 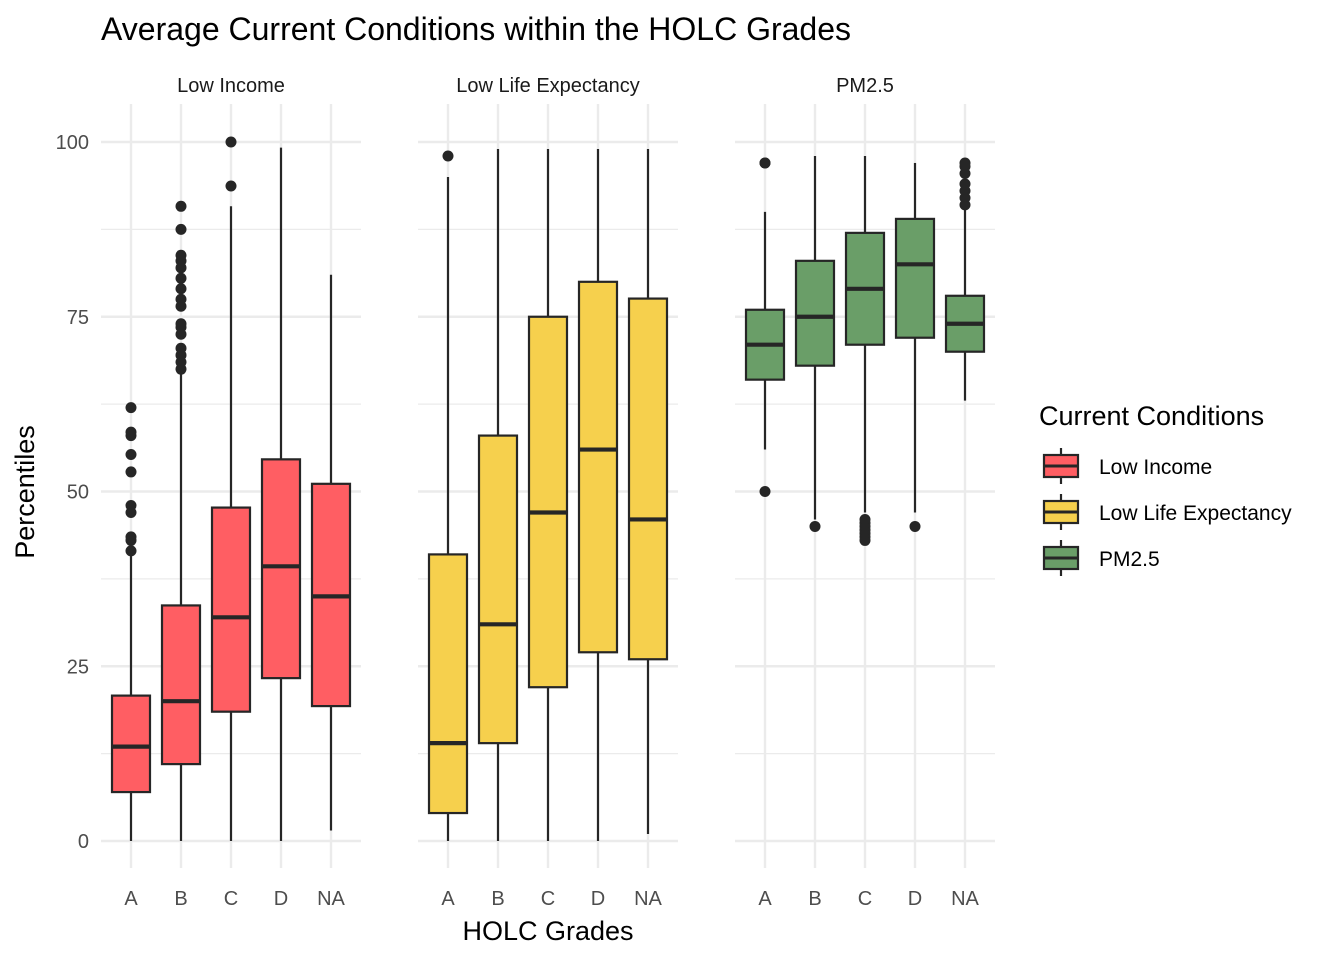 What do you see at coordinates (547, 931) in the screenshot?
I see `x-axis-title: HOLC Grades` at bounding box center [547, 931].